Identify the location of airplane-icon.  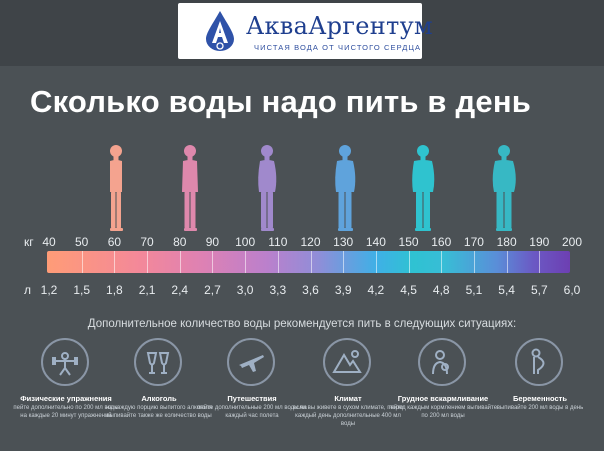
(251, 363).